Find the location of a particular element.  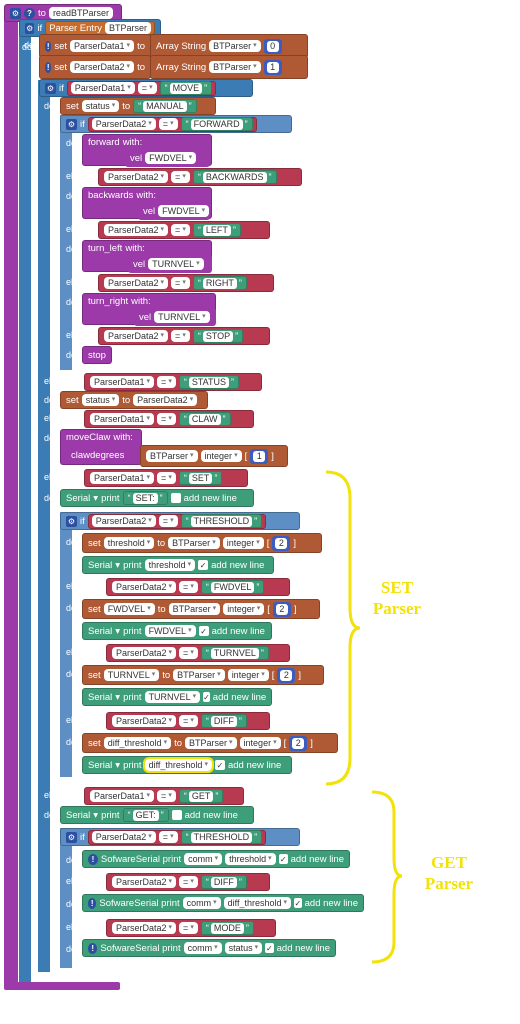

cond-right: ParserData2 ▾ = ▾ “RIGHT” is located at coordinates (186, 283).